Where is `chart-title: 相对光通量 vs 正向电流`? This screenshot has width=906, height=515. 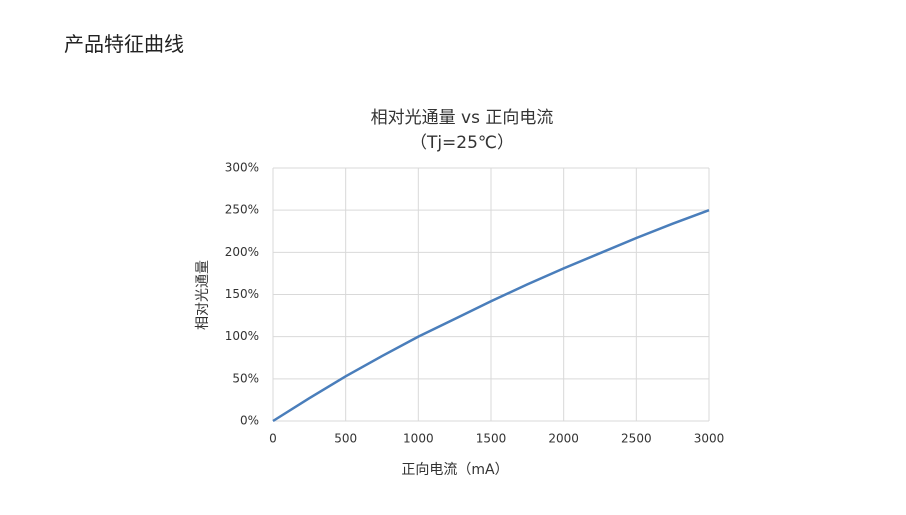 chart-title: 相对光通量 vs 正向电流 is located at coordinates (462, 118).